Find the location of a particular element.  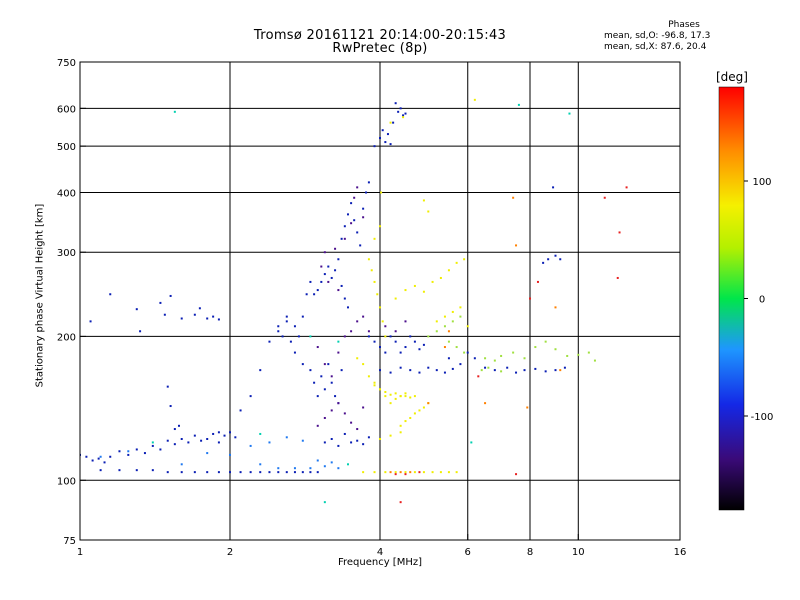

colorbar-tick-label: 100 is located at coordinates (761, 182).